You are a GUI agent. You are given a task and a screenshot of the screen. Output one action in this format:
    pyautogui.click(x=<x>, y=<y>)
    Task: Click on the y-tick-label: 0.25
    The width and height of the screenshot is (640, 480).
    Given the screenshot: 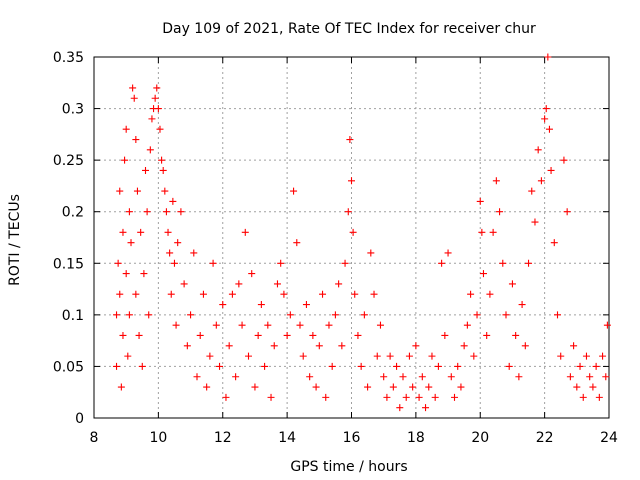 What is the action you would take?
    pyautogui.click(x=68, y=161)
    